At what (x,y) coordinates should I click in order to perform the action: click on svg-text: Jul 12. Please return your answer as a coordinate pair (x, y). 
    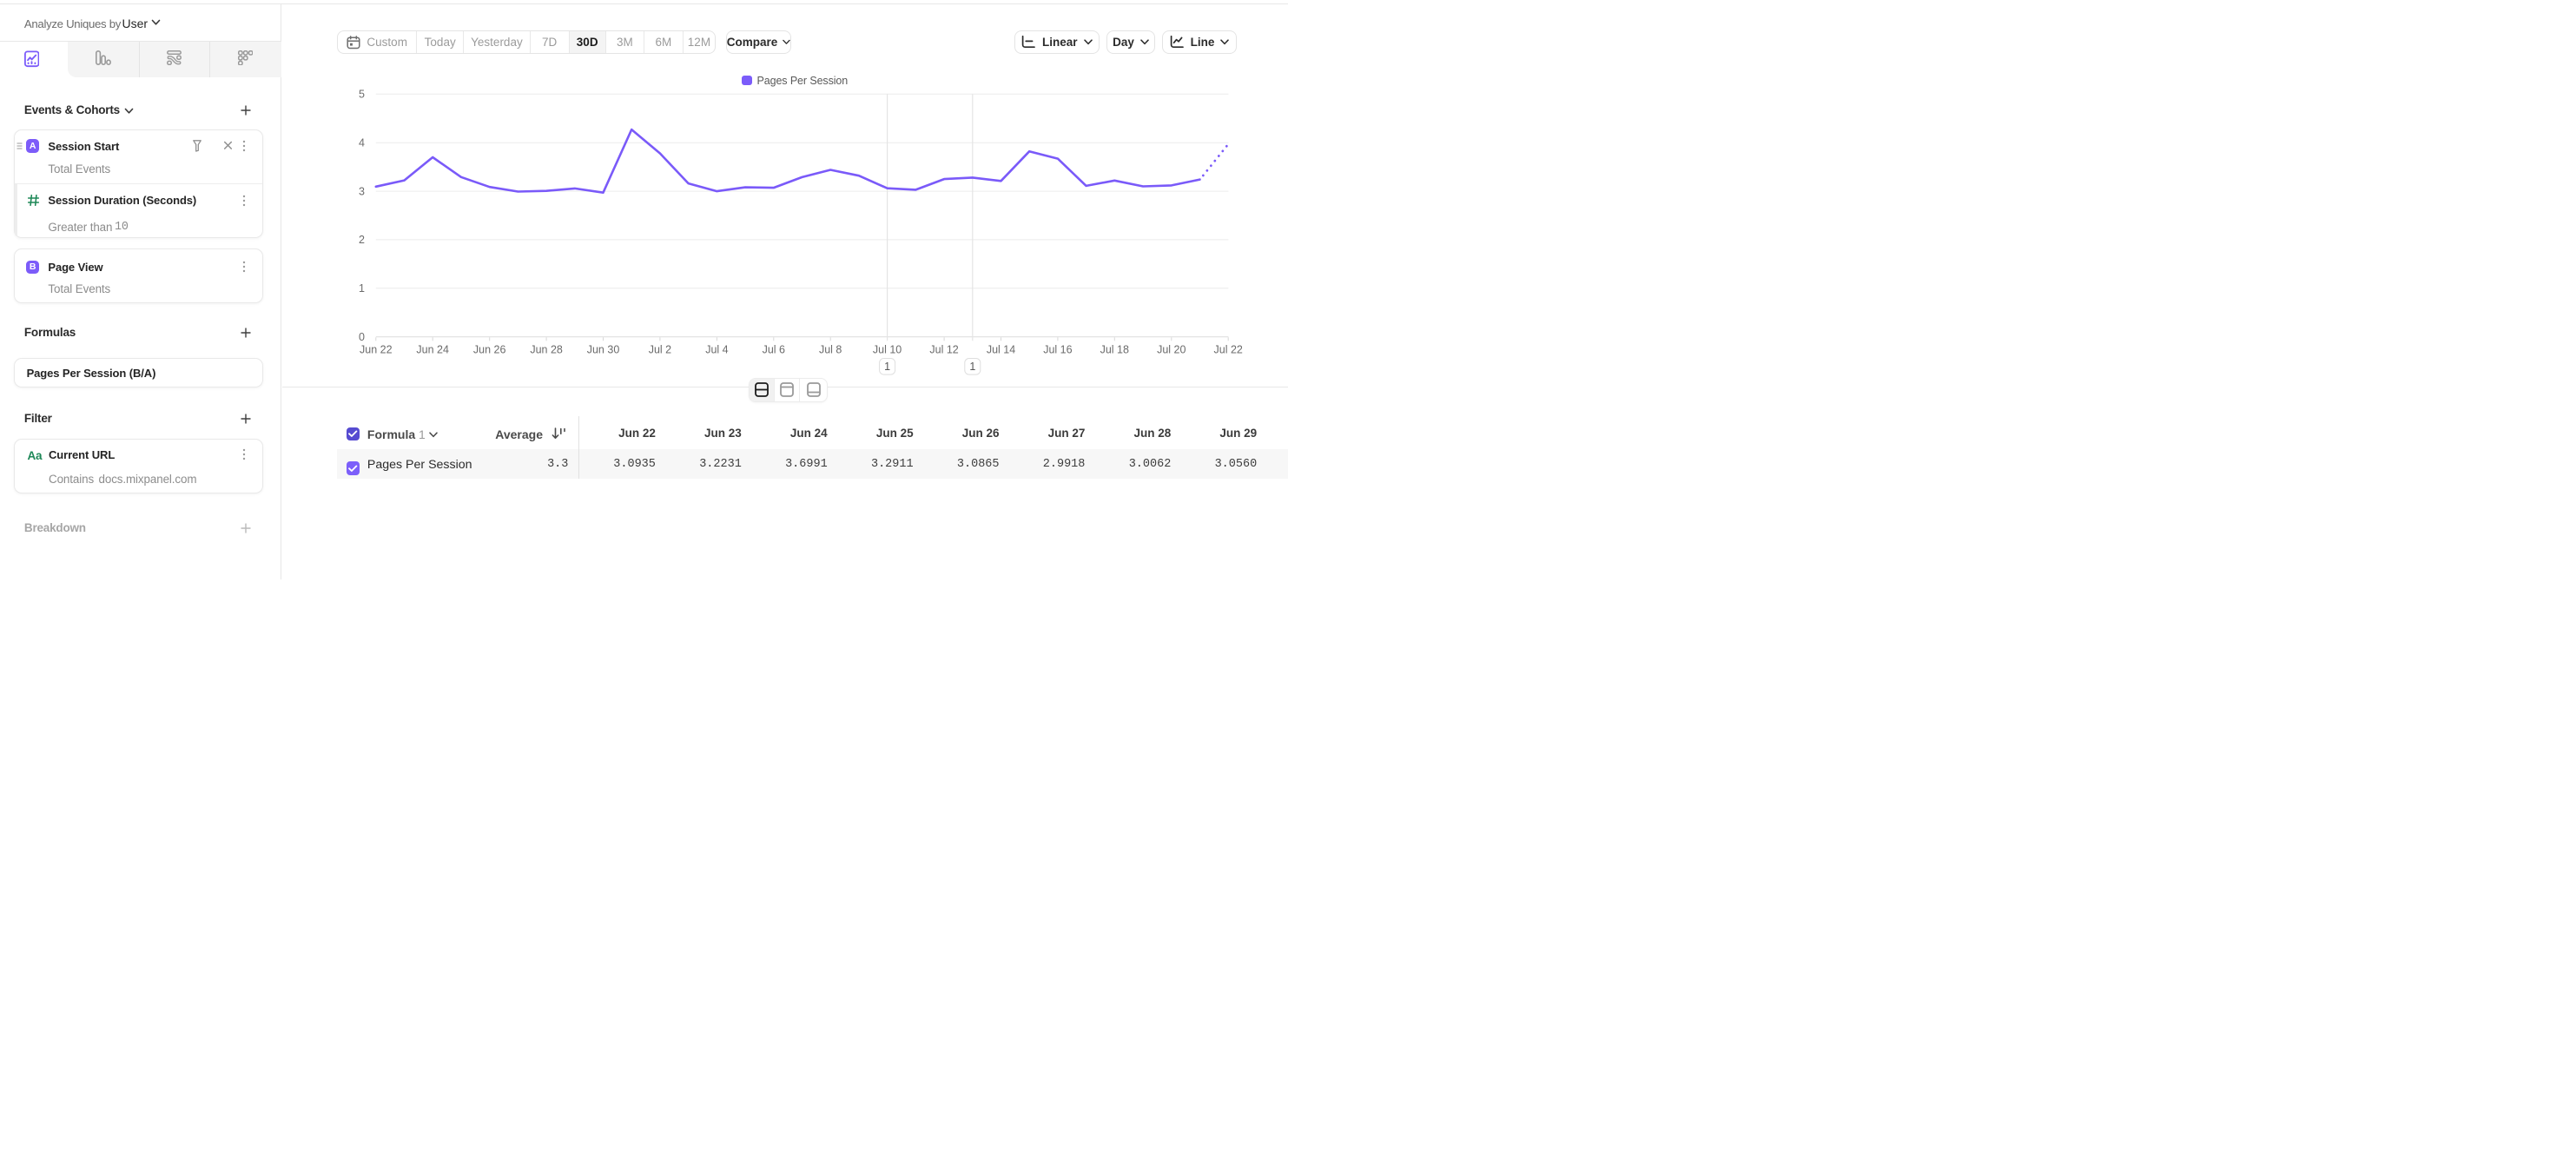
    Looking at the image, I should click on (944, 350).